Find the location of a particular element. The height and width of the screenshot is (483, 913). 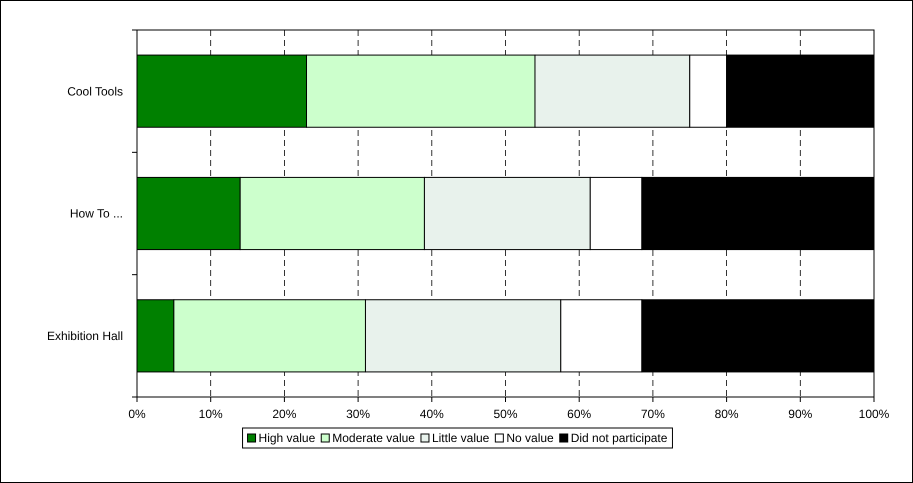

x-tick-label: 60% is located at coordinates (579, 414).